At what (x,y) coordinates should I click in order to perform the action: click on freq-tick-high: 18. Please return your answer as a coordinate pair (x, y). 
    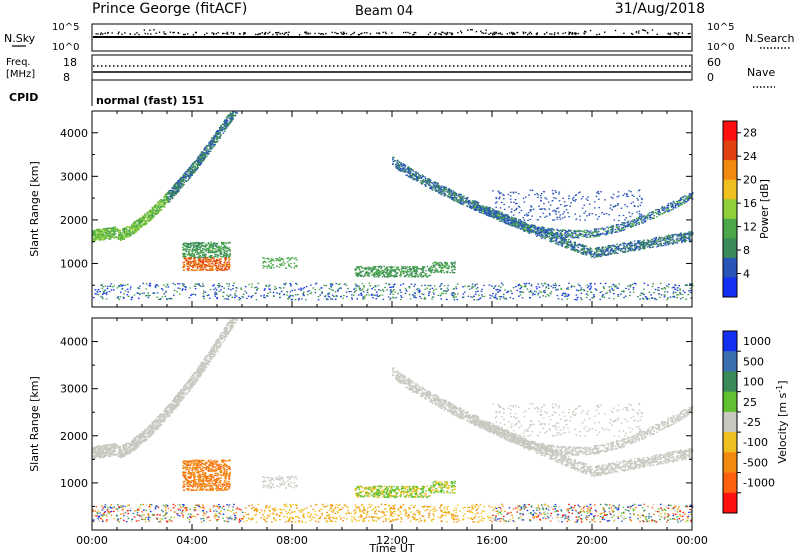
    Looking at the image, I should click on (70, 62).